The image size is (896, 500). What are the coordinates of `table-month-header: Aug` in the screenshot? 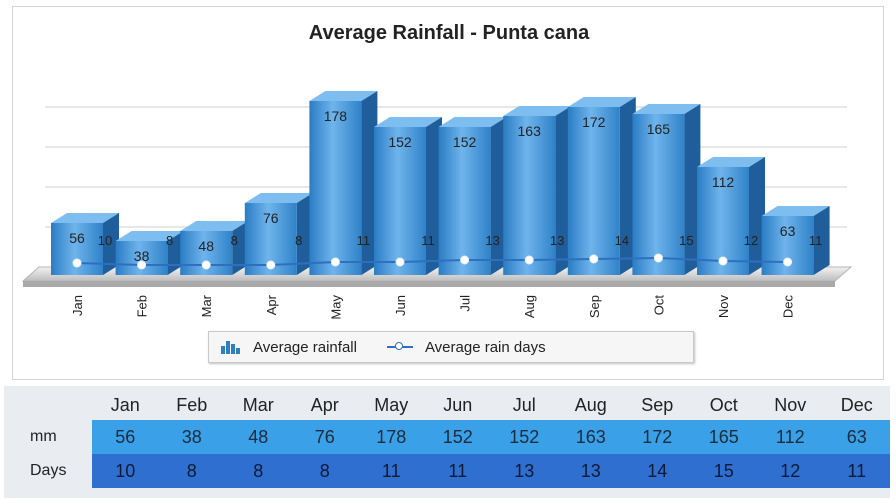 It's located at (590, 404).